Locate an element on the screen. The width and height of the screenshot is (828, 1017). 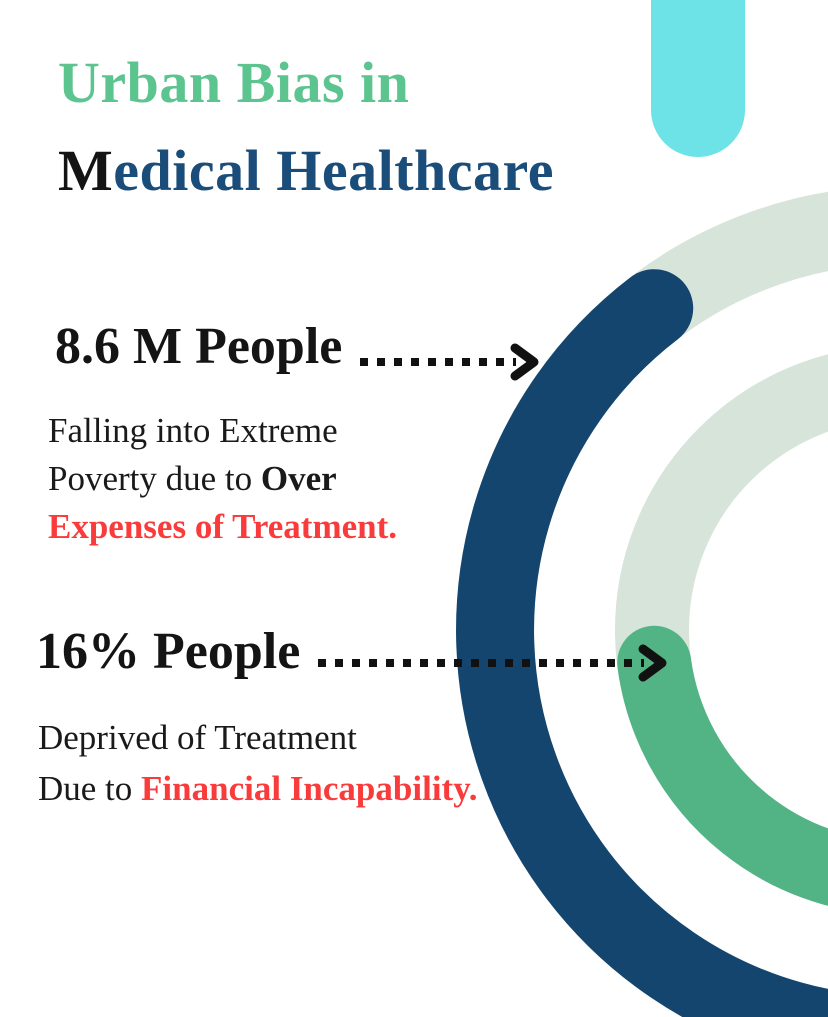
stat2-line-1: Deprived of Treatment is located at coordinates (197, 737).